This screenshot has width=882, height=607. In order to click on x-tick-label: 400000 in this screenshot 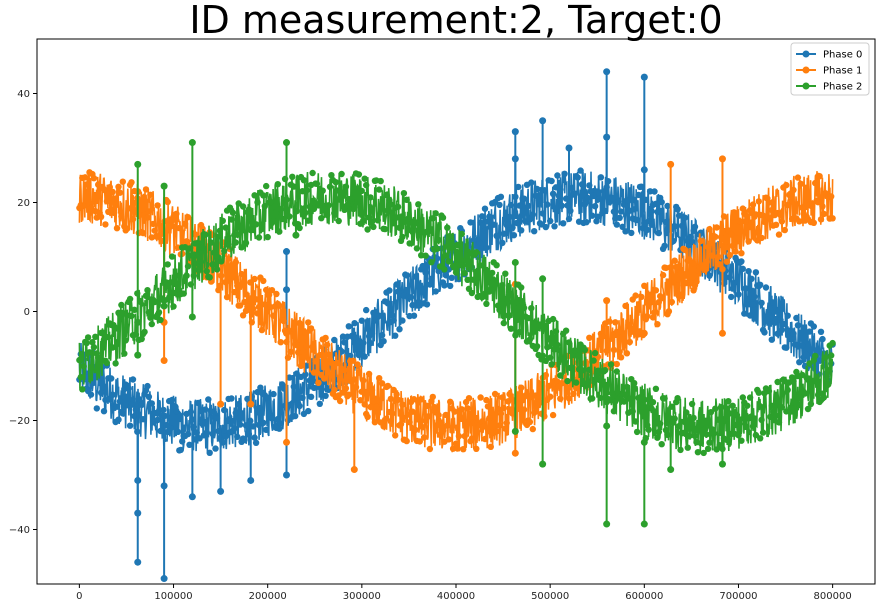, I will do `click(456, 596)`.